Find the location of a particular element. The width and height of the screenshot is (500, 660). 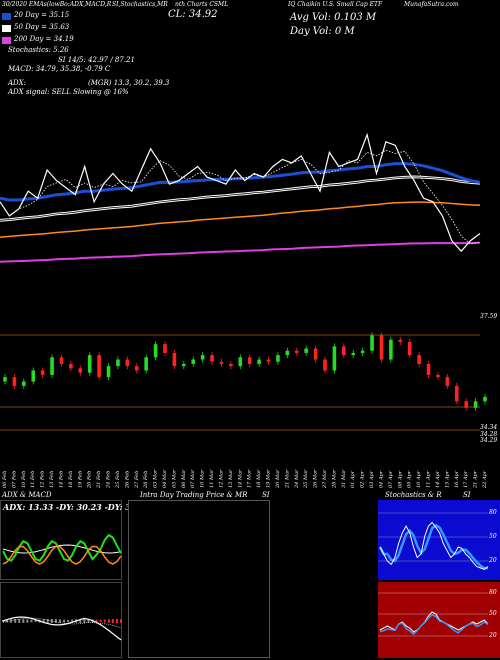

minus-di-line is located at coordinates (62, 555).